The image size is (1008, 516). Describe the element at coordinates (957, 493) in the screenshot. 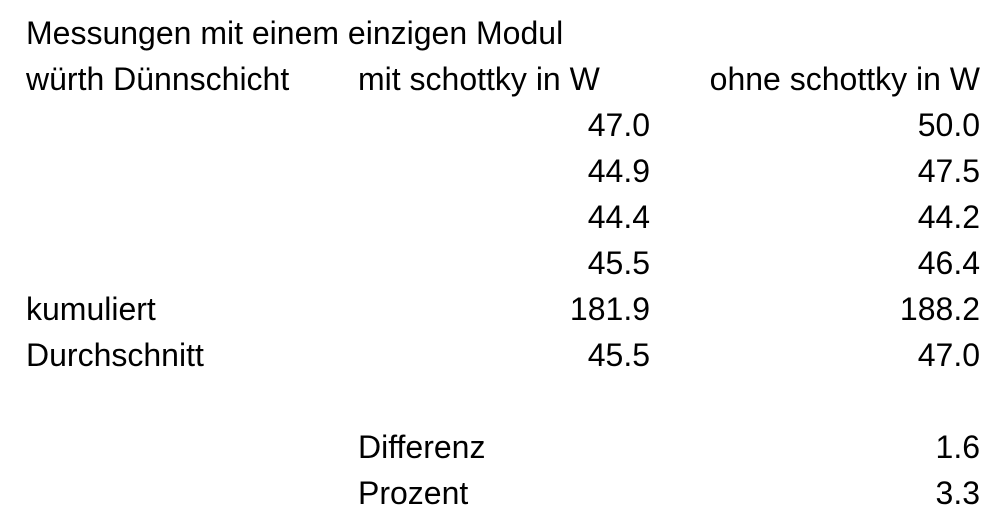

I see `percent-value: 3.3` at that location.